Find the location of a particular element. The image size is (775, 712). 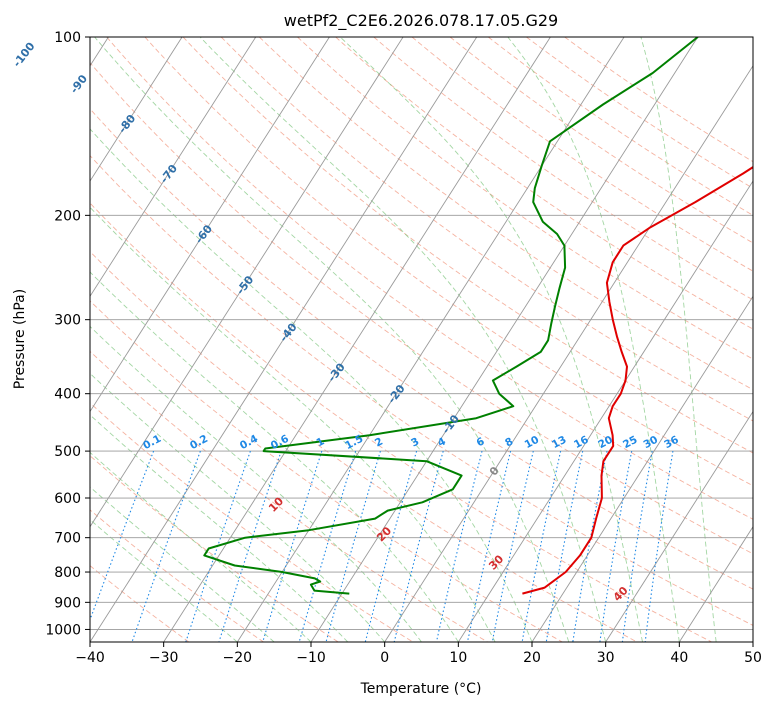

x-tick-label: 50 is located at coordinates (753, 658).